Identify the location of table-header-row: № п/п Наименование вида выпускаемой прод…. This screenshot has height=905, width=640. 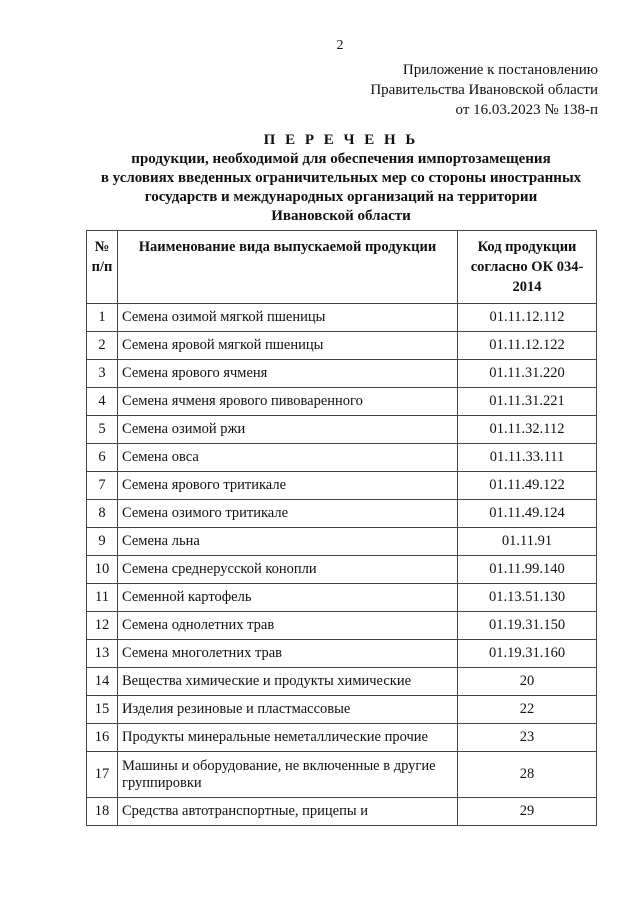
(341, 267).